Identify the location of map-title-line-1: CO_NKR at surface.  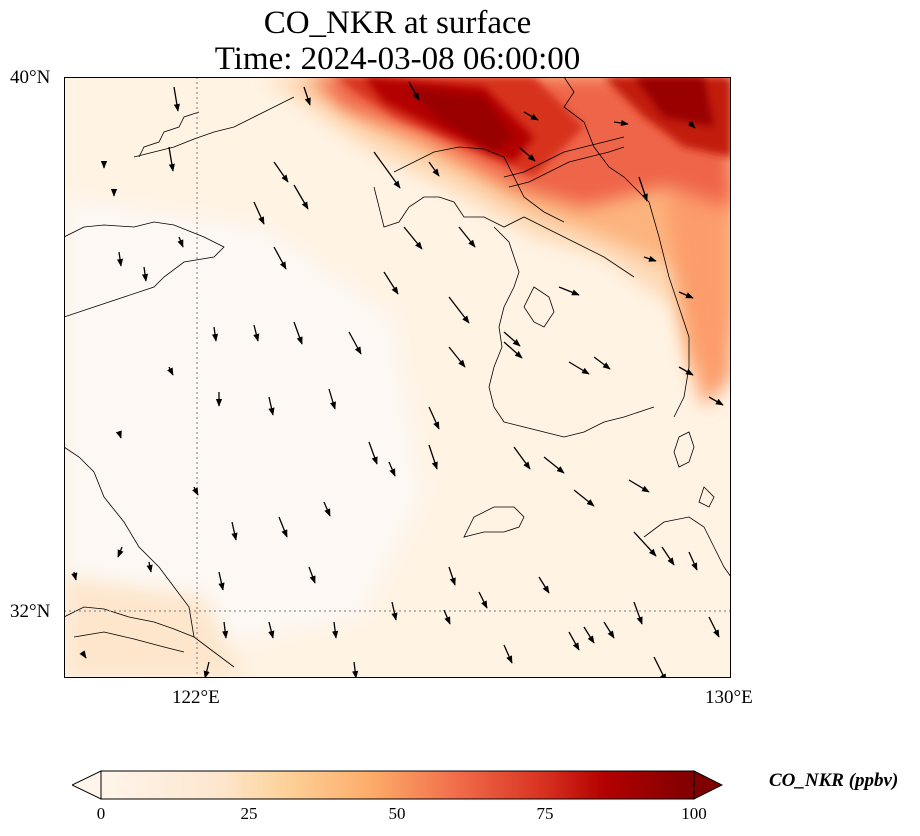
(397, 23).